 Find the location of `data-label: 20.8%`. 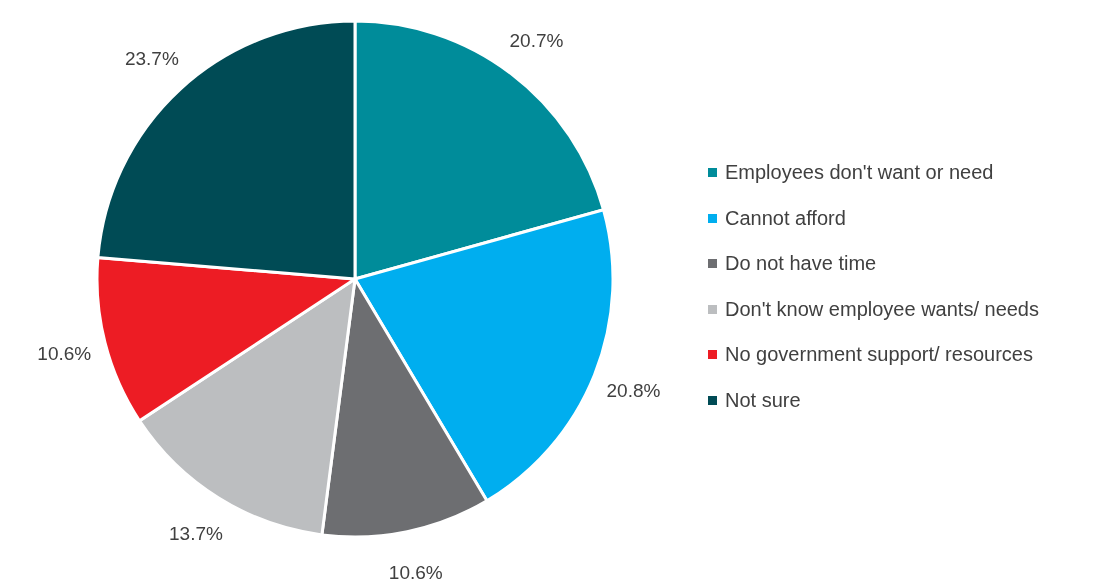

data-label: 20.8% is located at coordinates (633, 391).